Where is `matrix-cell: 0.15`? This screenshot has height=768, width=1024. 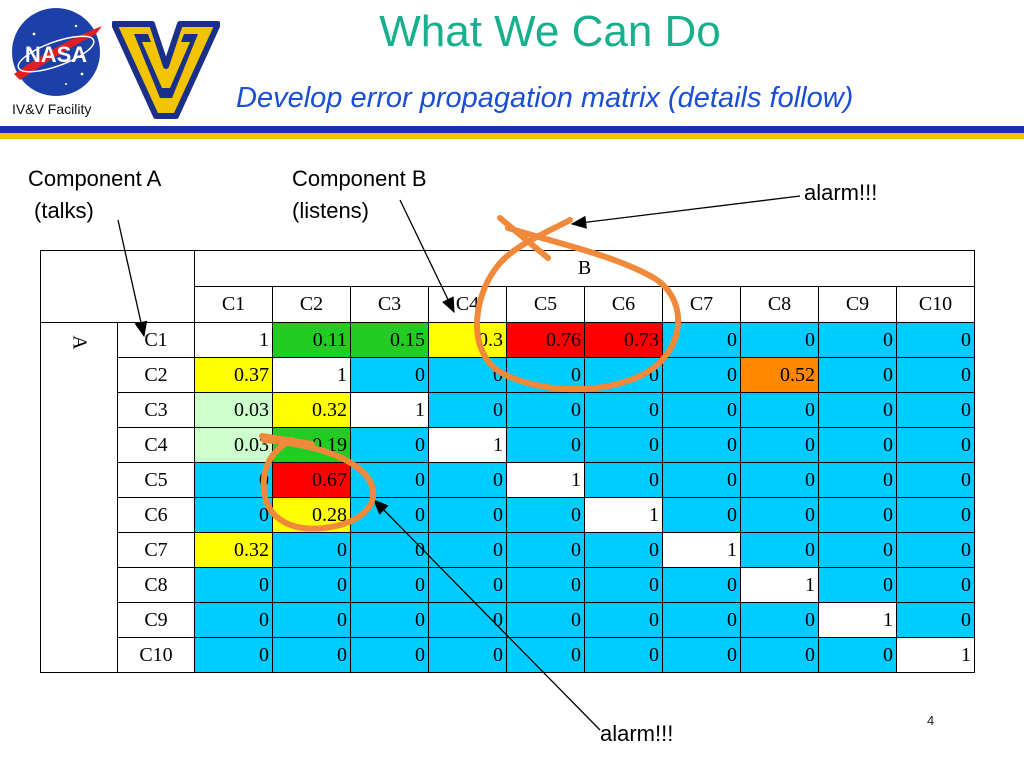 matrix-cell: 0.15 is located at coordinates (389, 340).